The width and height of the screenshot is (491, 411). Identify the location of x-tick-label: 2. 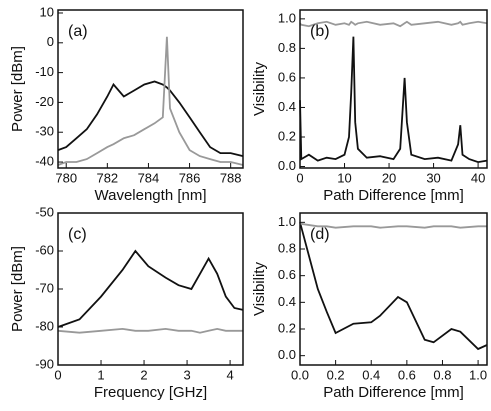
(143, 374).